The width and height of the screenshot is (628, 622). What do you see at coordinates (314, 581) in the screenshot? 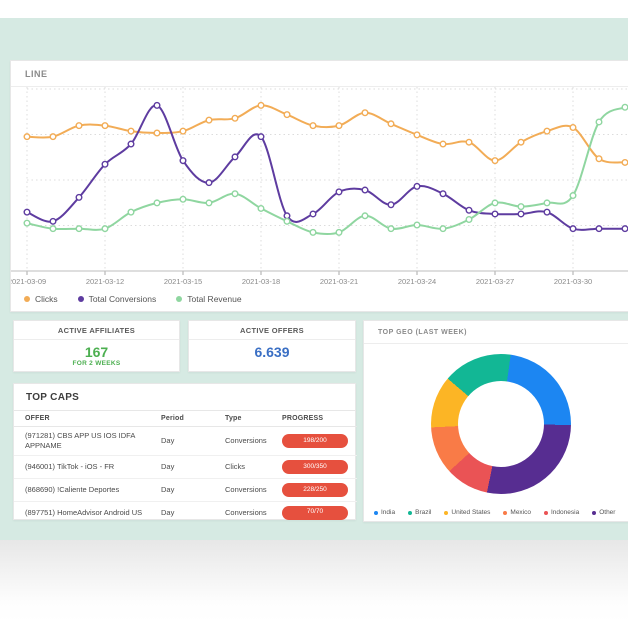
I see `page-bottom-fade` at bounding box center [314, 581].